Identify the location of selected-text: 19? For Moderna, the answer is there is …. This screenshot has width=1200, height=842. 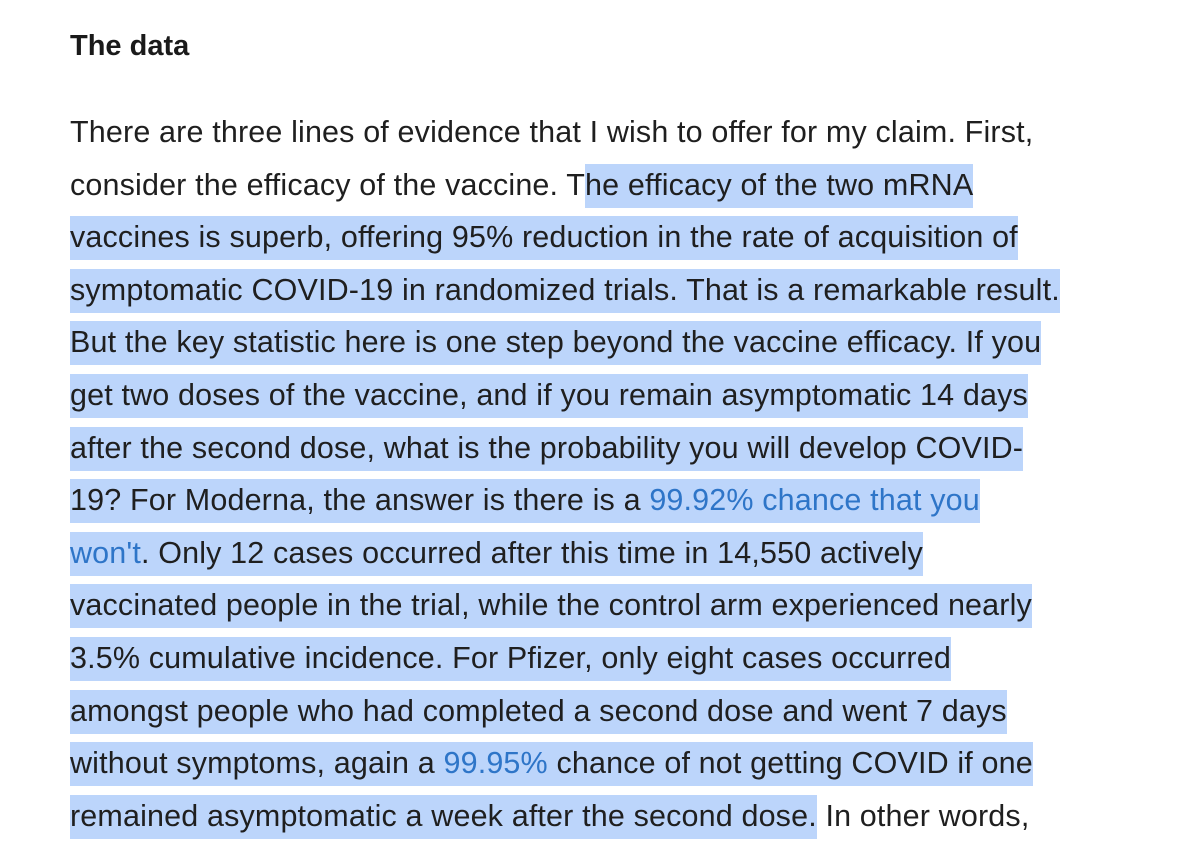
(360, 500).